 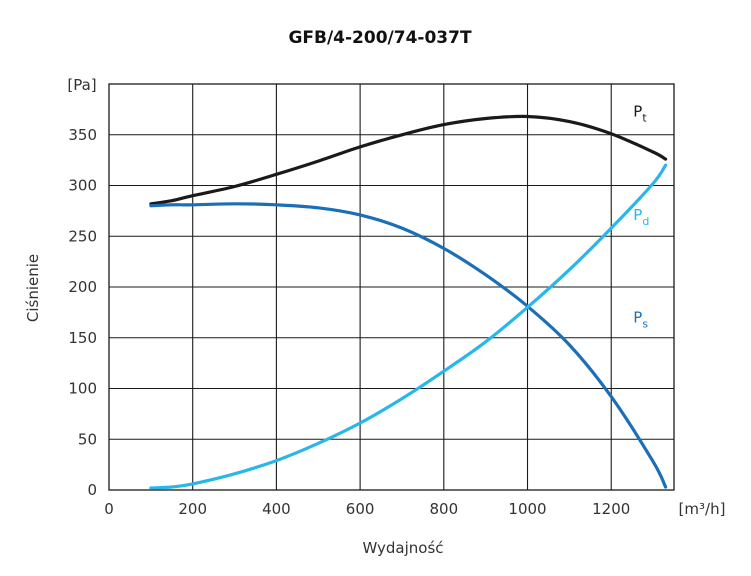 I want to click on y-tick-label: 100, so click(x=82, y=389).